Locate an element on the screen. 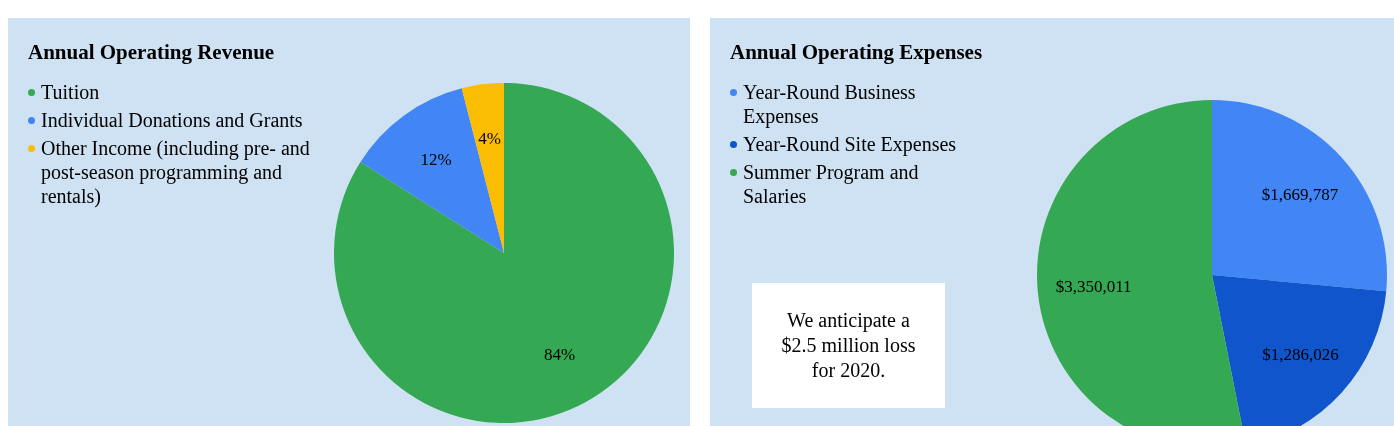 Image resolution: width=1394 pixels, height=426 pixels. legend-label: Other Income (including pre- and post-season programming and rentals) is located at coordinates (176, 172).